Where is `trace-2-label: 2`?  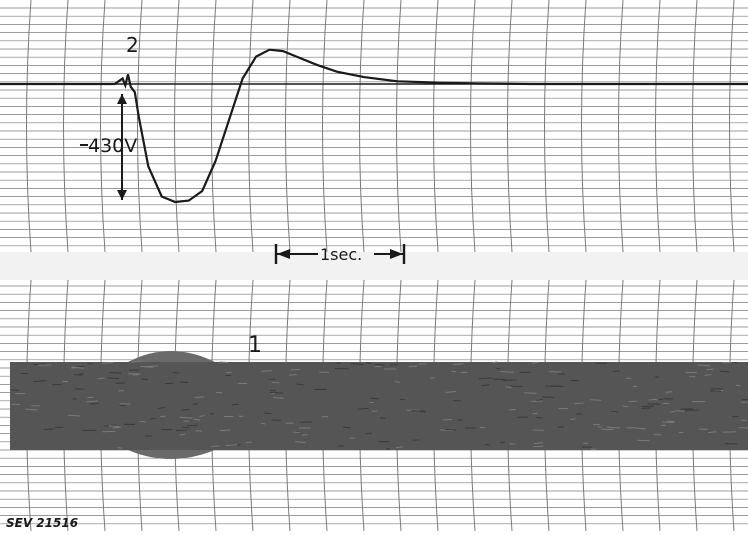
trace-2-label: 2 is located at coordinates (132, 45).